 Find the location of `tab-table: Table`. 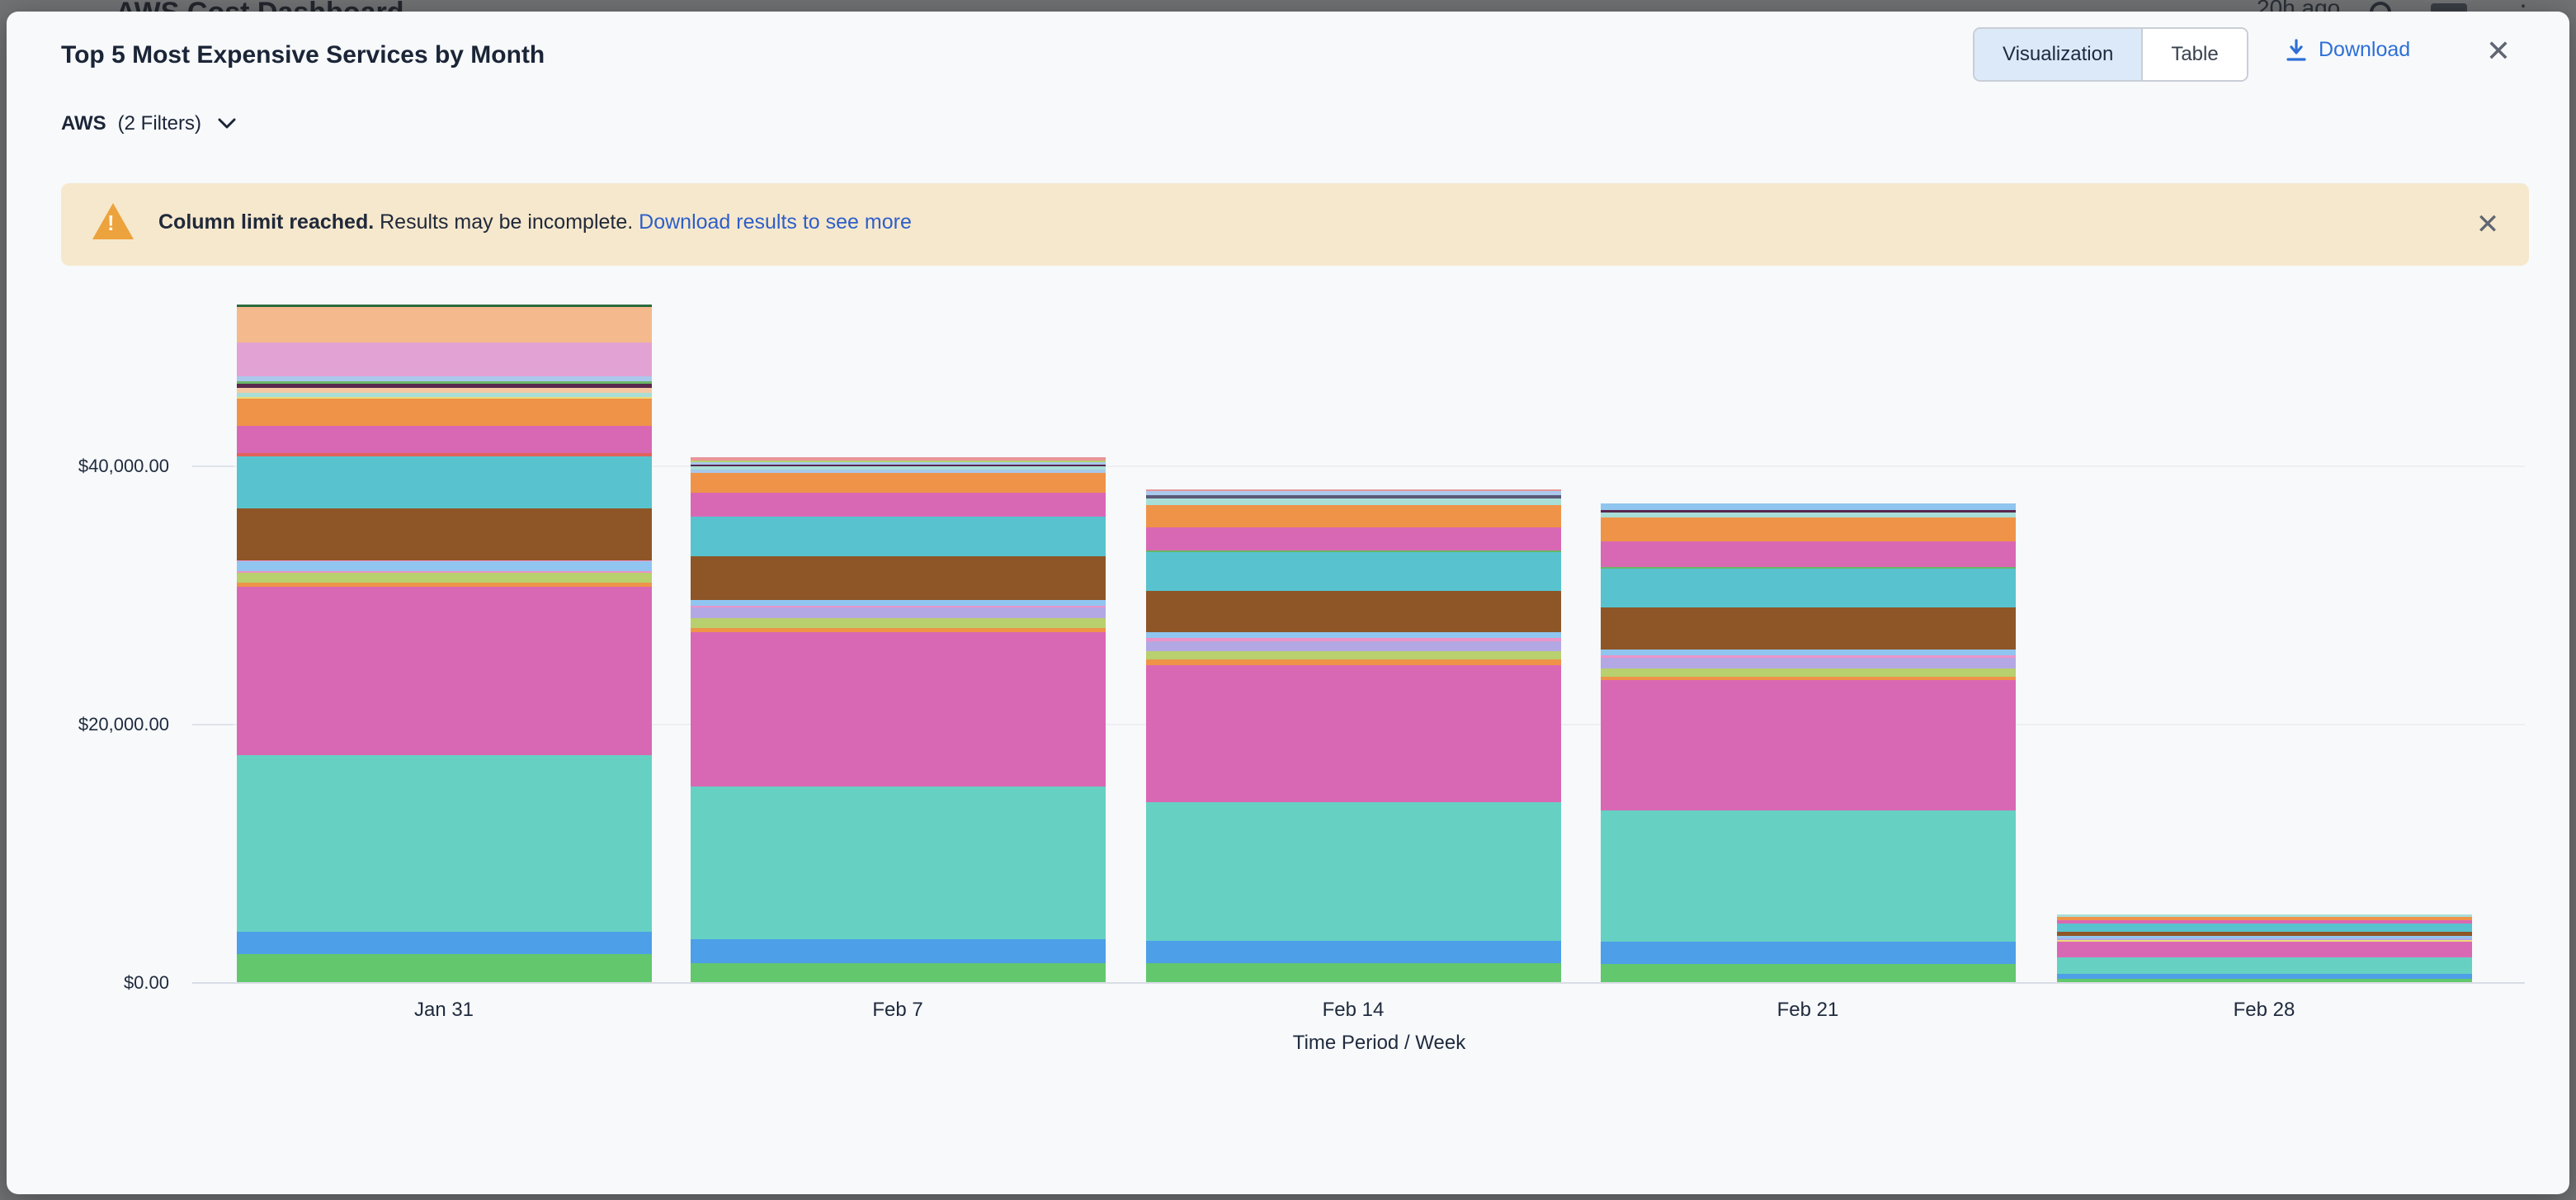

tab-table: Table is located at coordinates (2194, 54).